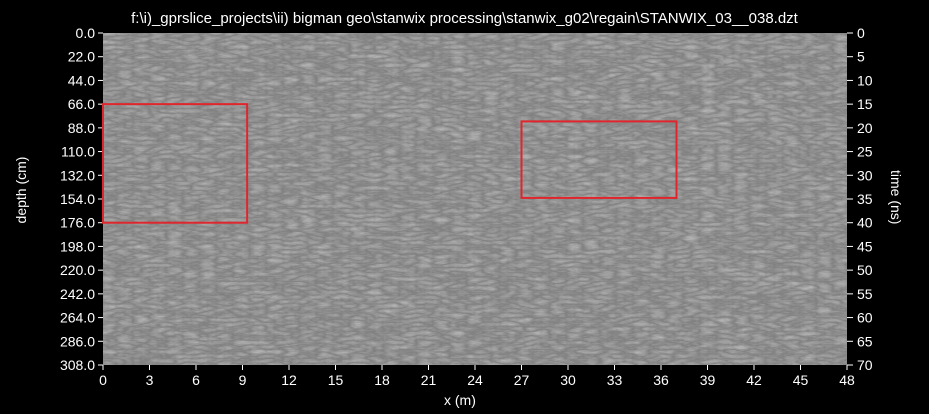 This screenshot has height=414, width=929. What do you see at coordinates (861, 33) in the screenshot?
I see `y-right-tick-label: 0` at bounding box center [861, 33].